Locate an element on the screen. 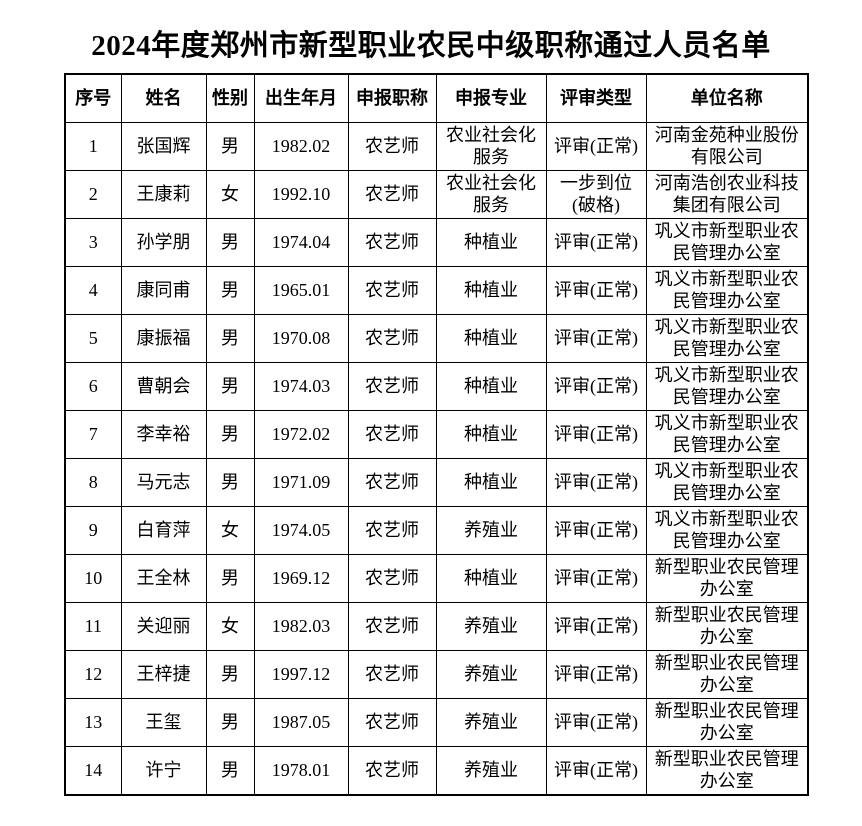  table-header: 序号 姓名 性别 出生年月 申报职称 申报专业 评审类型 单位名称 is located at coordinates (436, 98).